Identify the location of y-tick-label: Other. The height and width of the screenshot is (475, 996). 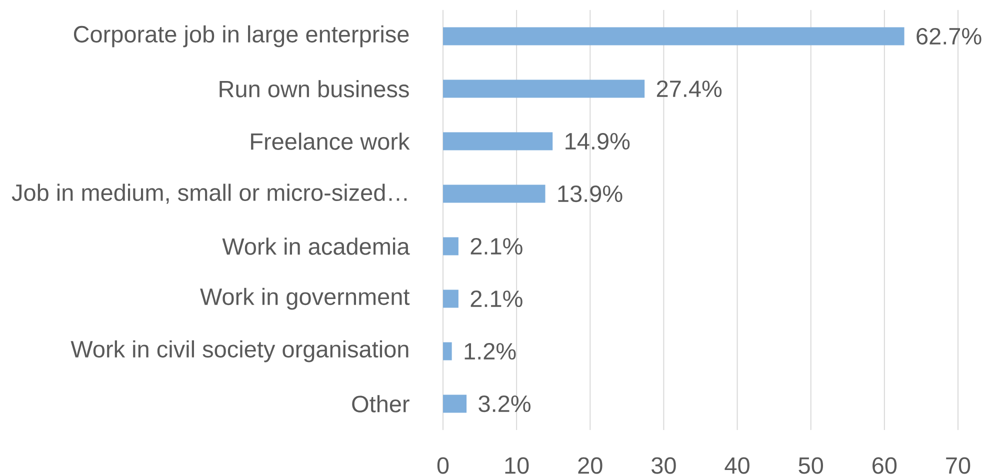
(381, 403).